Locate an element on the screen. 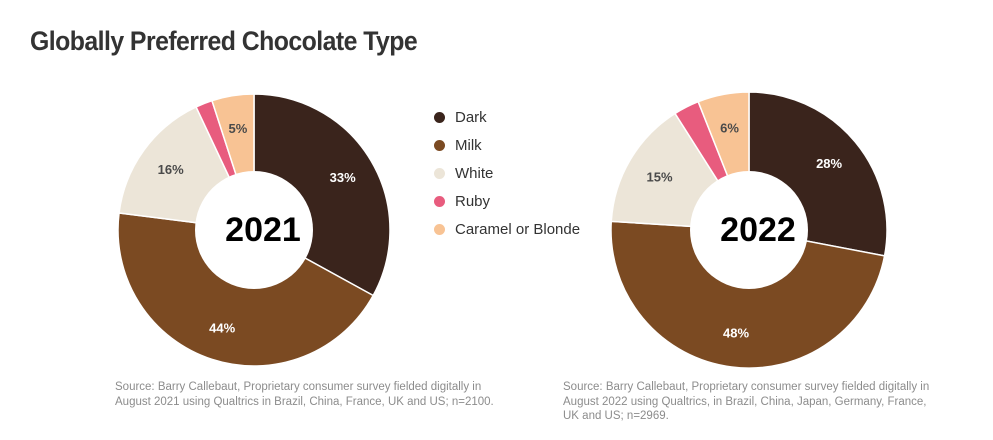 The height and width of the screenshot is (440, 993). data-label: 15% is located at coordinates (659, 177).